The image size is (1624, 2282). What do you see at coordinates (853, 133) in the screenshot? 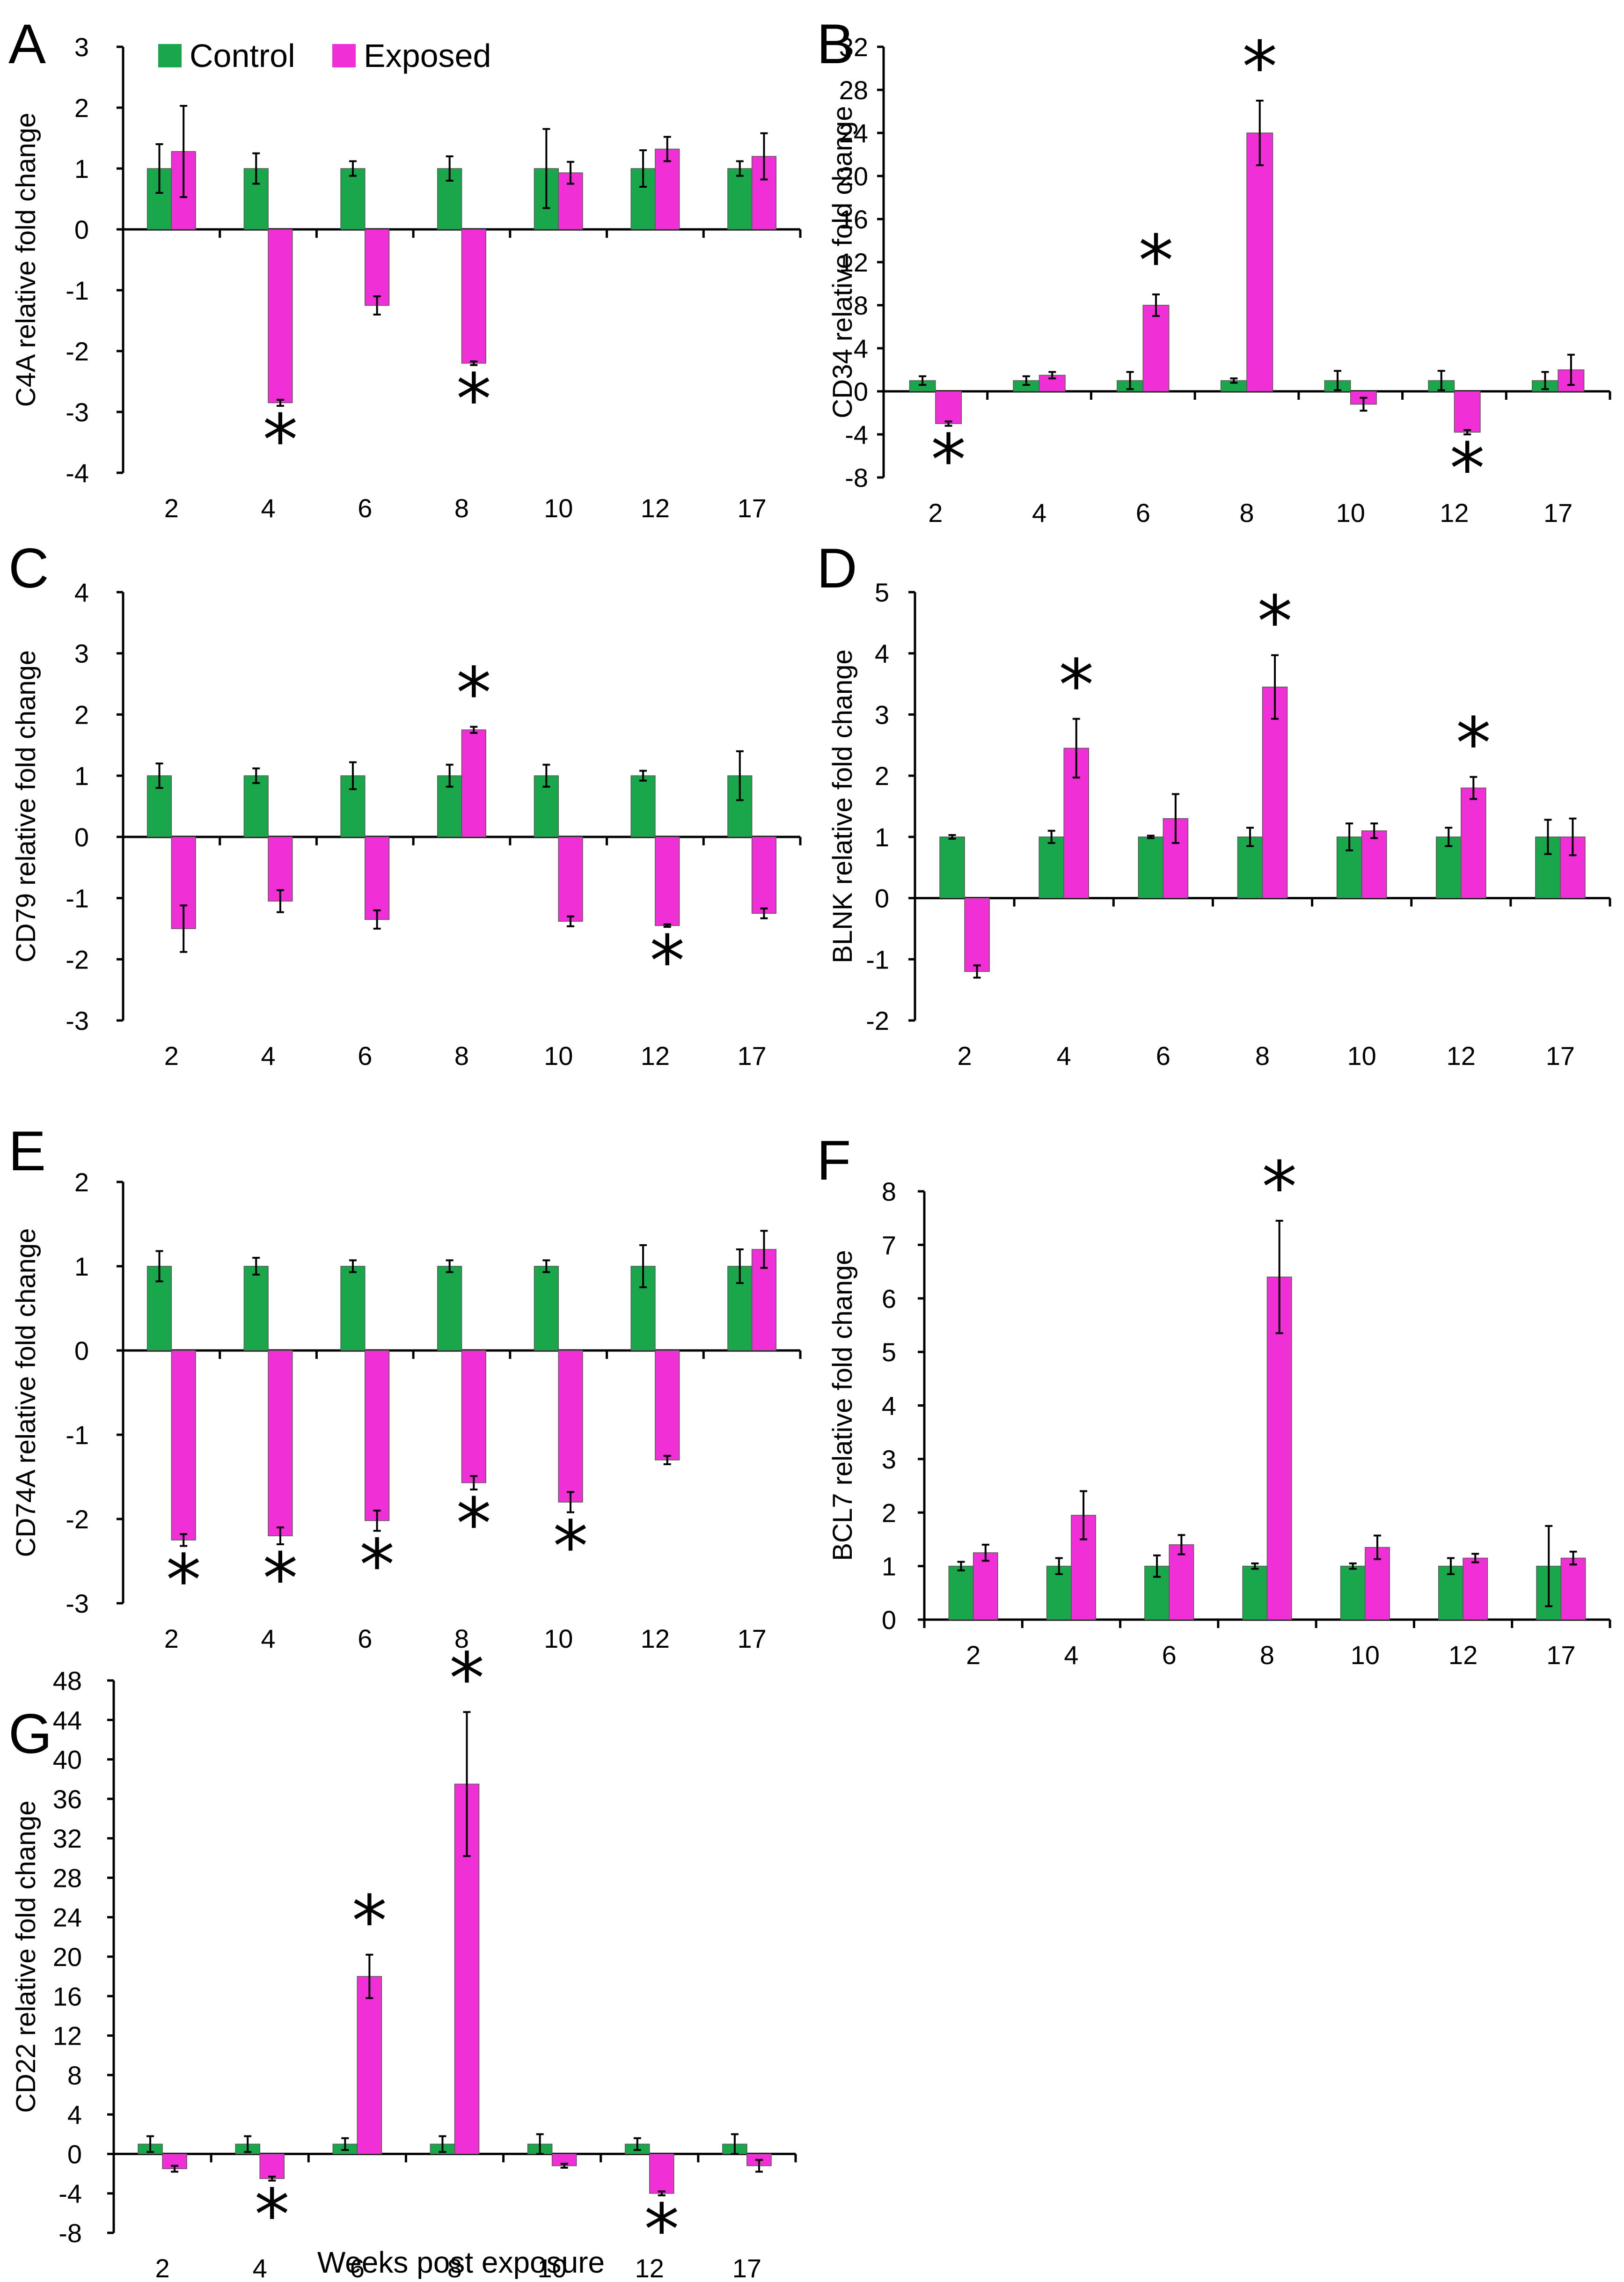
I see `y-tick-label: 24` at bounding box center [853, 133].